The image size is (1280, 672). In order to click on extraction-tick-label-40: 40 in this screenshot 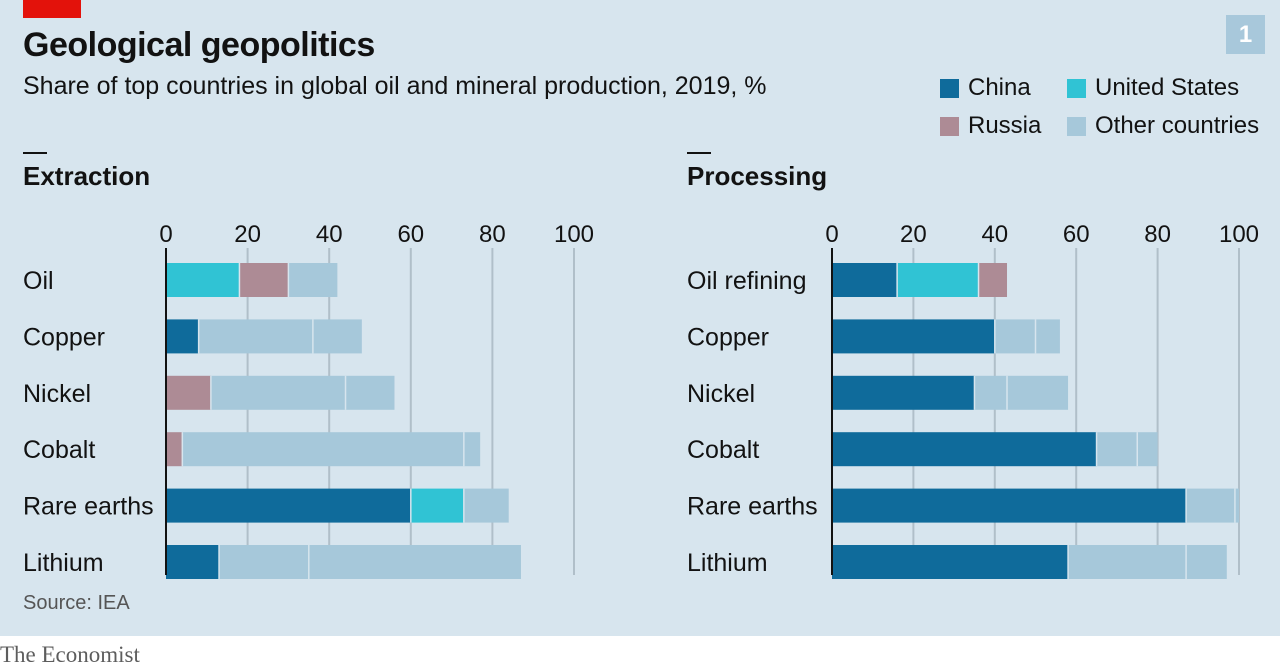, I will do `click(329, 234)`.